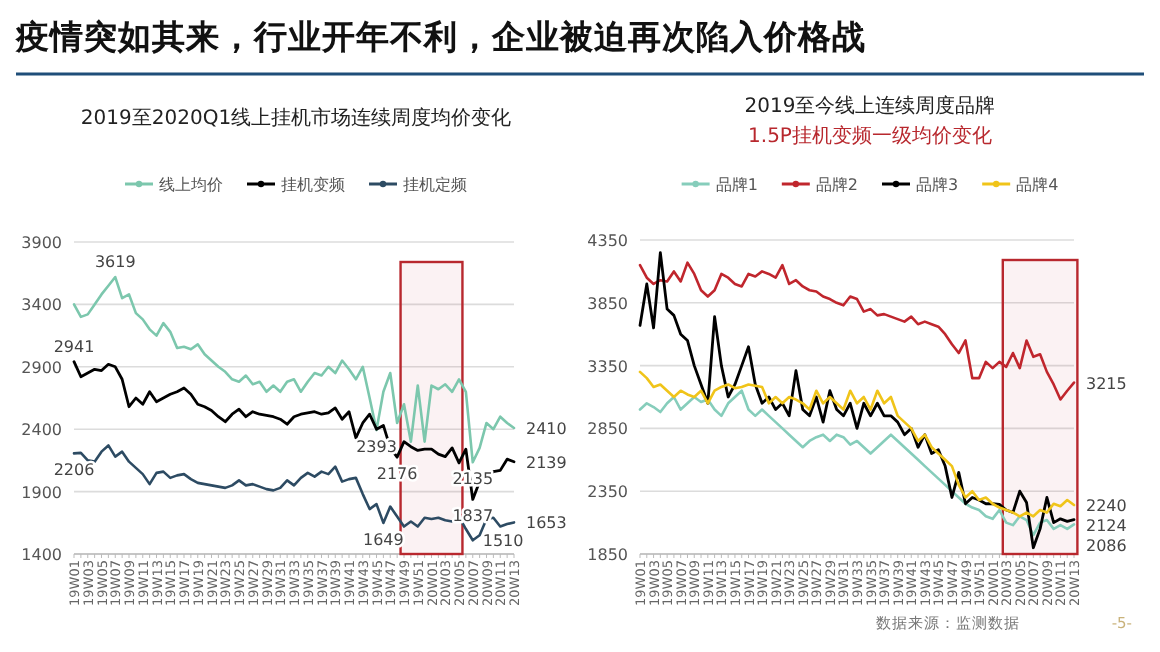  What do you see at coordinates (1106, 526) in the screenshot?
I see `data-label: 2124` at bounding box center [1106, 526].